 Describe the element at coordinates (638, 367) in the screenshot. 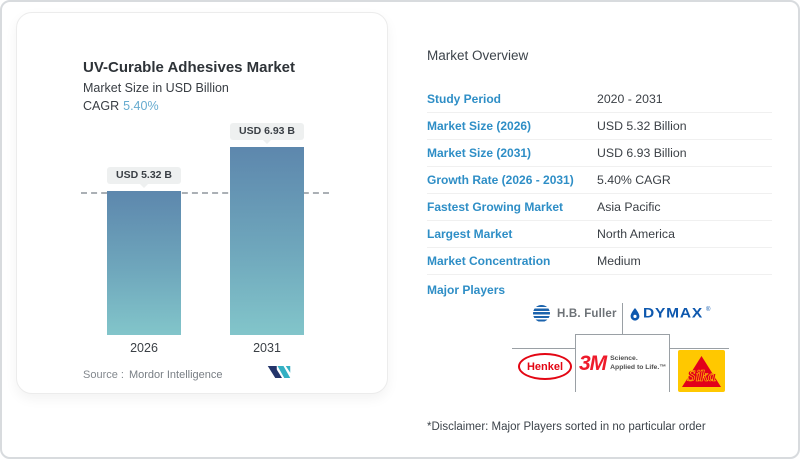

I see `threem-tagline-line2: Applied to Life.™` at that location.